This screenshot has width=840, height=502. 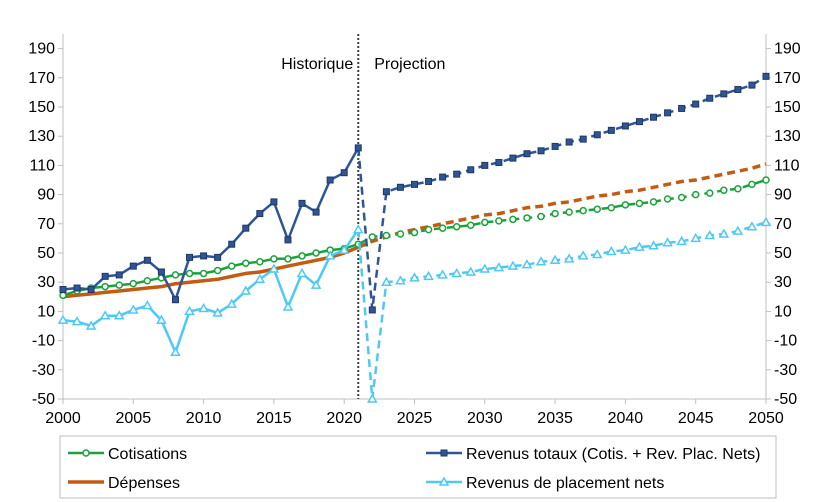 What do you see at coordinates (134, 418) in the screenshot?
I see `x-tick-label: 2005` at bounding box center [134, 418].